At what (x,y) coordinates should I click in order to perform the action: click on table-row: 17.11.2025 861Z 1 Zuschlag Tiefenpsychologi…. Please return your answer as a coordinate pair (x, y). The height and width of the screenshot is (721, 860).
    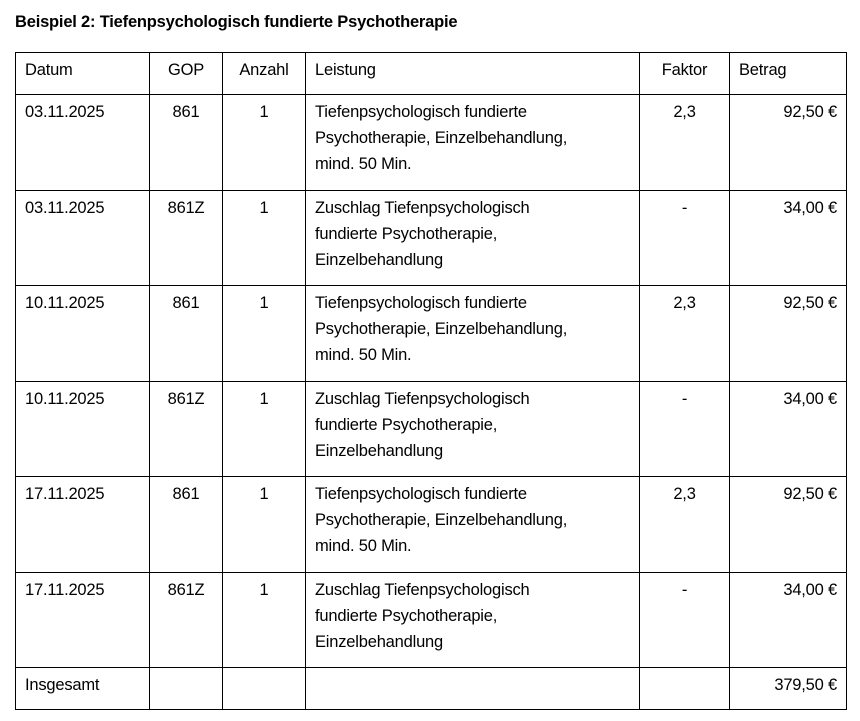
    Looking at the image, I should click on (431, 619).